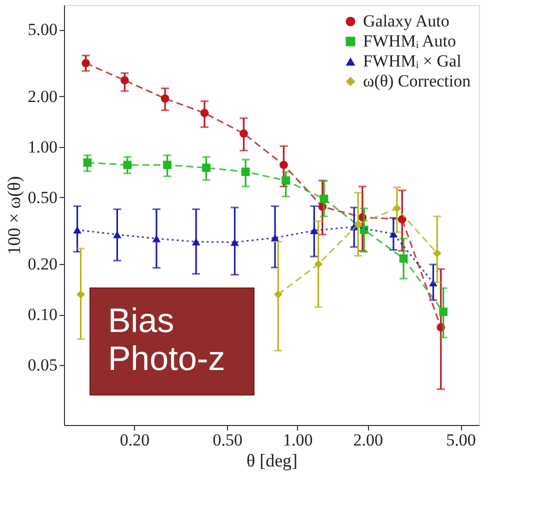  Describe the element at coordinates (409, 41) in the screenshot. I see `legend-label: FWHMᵢ Auto` at that location.